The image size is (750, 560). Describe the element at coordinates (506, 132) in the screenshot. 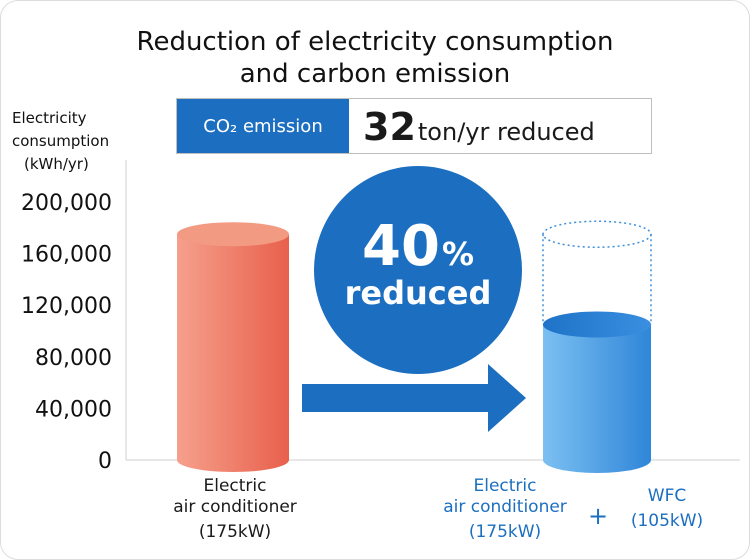

I see `co2-unit-text: ton/yr reduced` at that location.